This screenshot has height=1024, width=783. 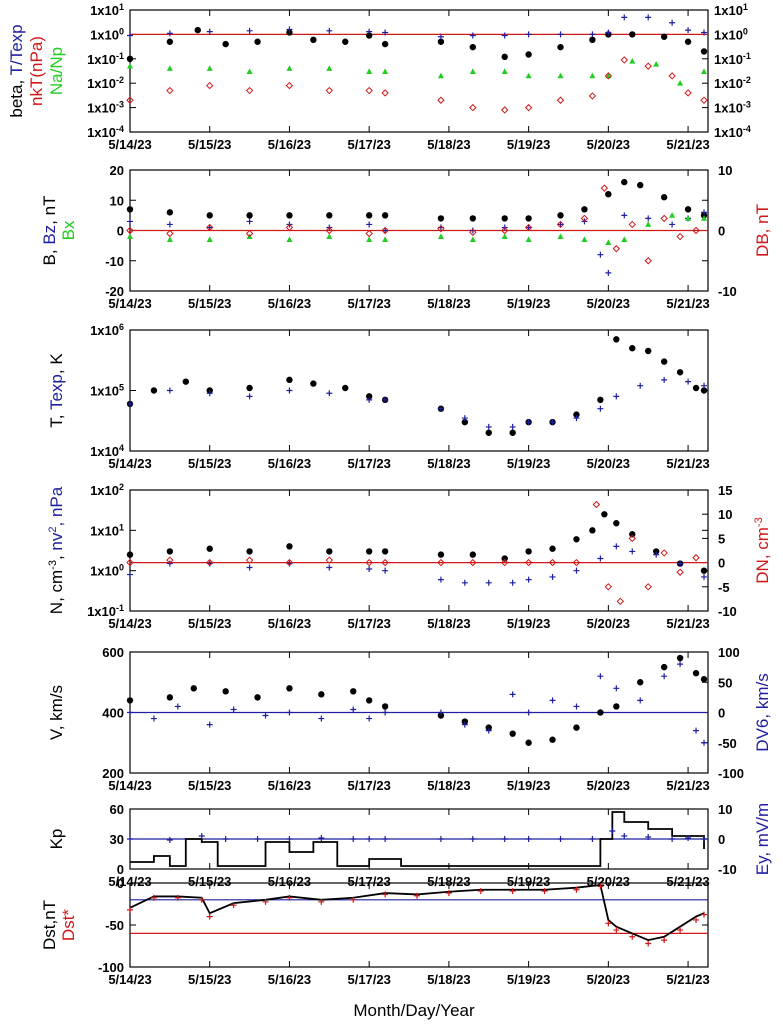 What do you see at coordinates (16, 70) in the screenshot?
I see `y-axis-title: beta, T/Texp` at bounding box center [16, 70].